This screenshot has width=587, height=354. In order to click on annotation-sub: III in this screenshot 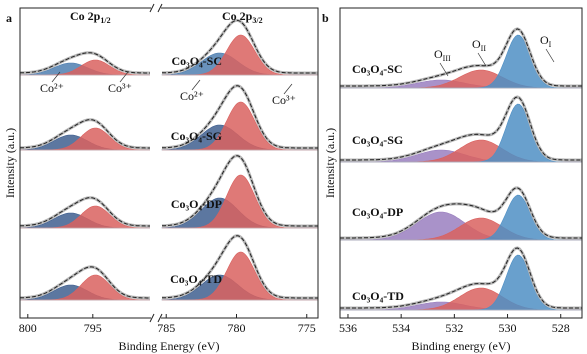, I will do `click(447, 58)`.